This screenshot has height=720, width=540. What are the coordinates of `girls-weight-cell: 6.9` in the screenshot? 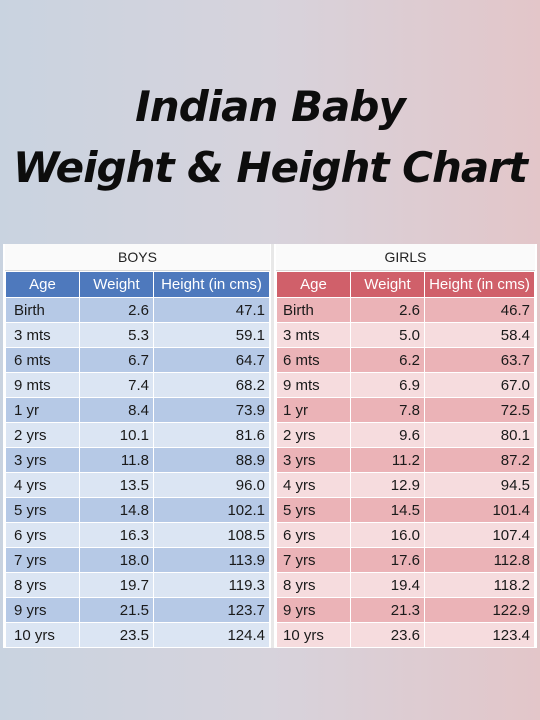 It's located at (387, 385).